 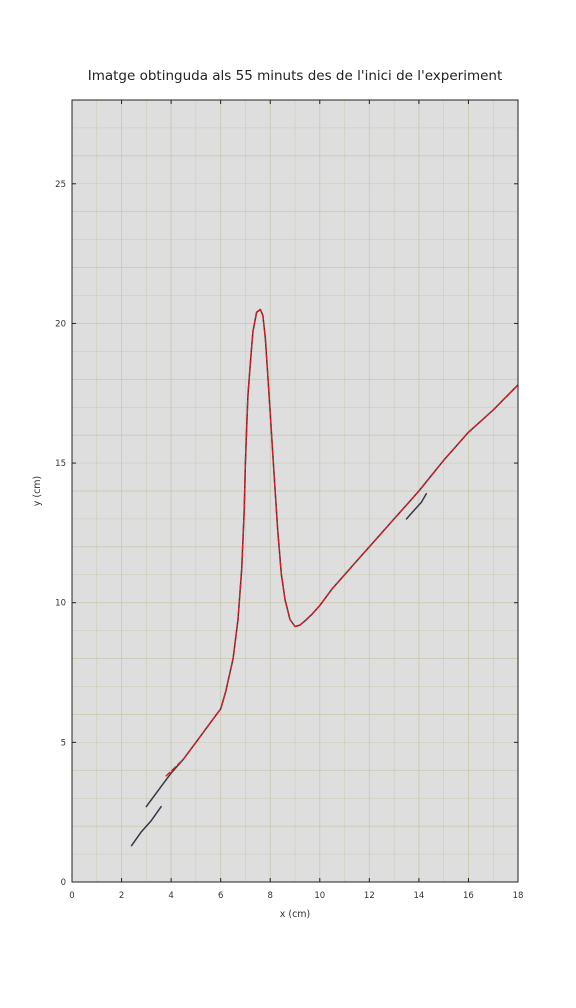 What do you see at coordinates (37, 491) in the screenshot?
I see `y-axis-label: y (cm)` at bounding box center [37, 491].